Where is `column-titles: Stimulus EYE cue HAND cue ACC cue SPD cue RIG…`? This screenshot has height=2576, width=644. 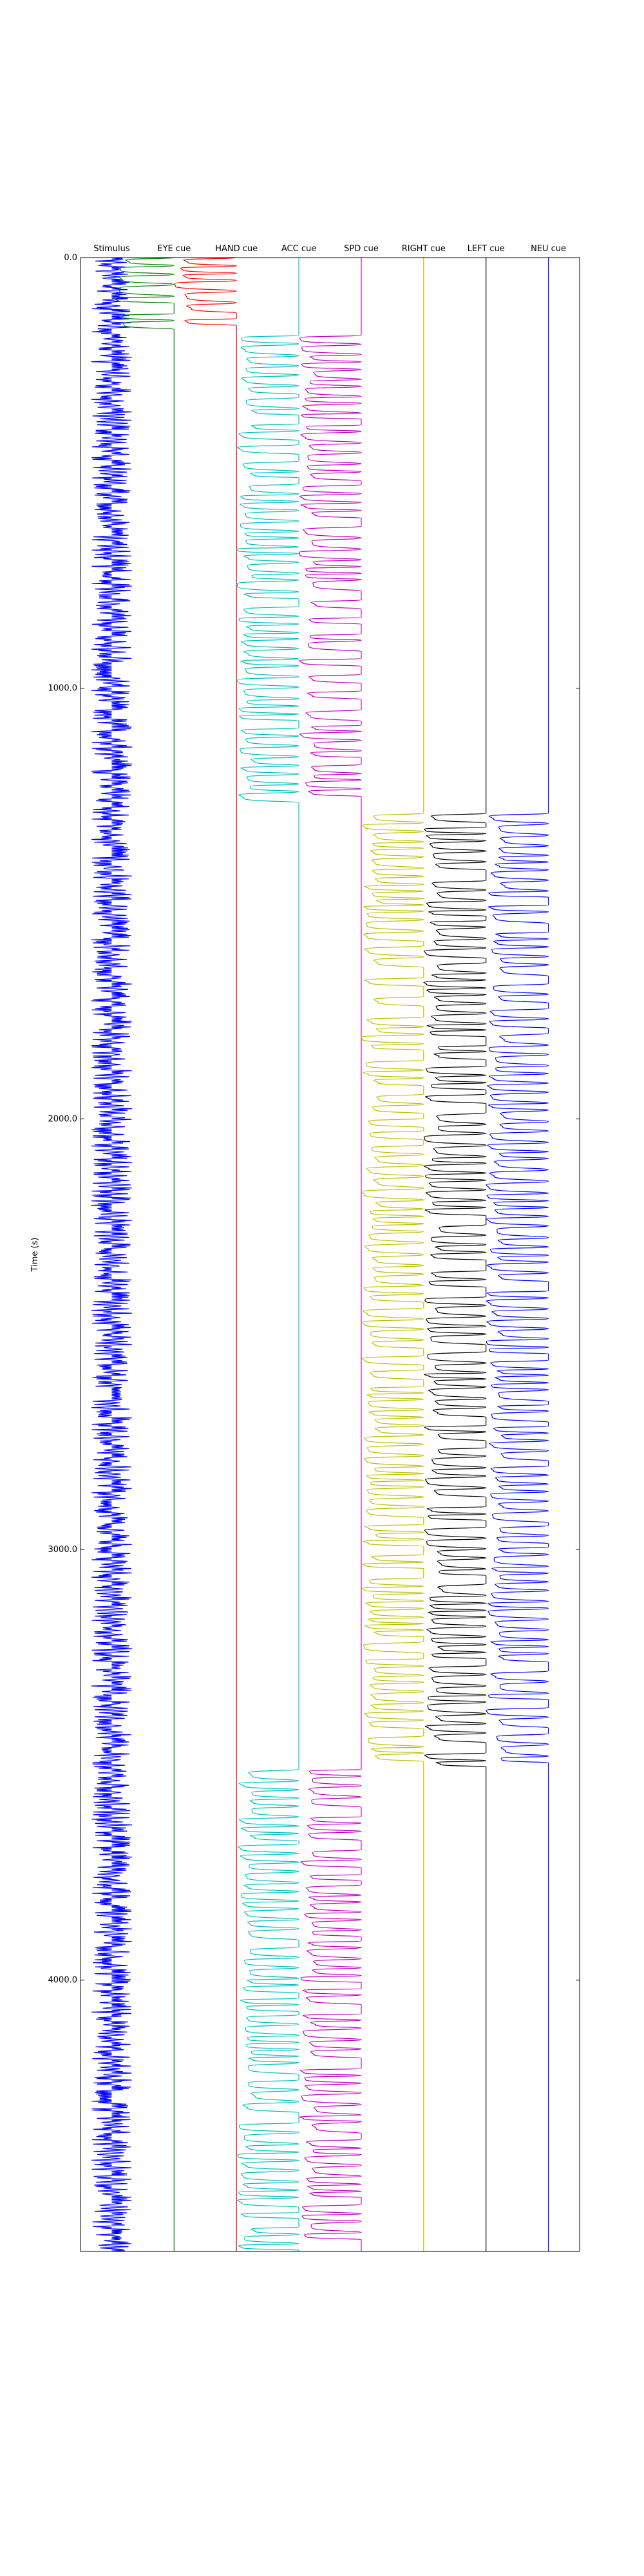
column-titles: Stimulus EYE cue HAND cue ACC cue SPD cue RIG… is located at coordinates (329, 249).